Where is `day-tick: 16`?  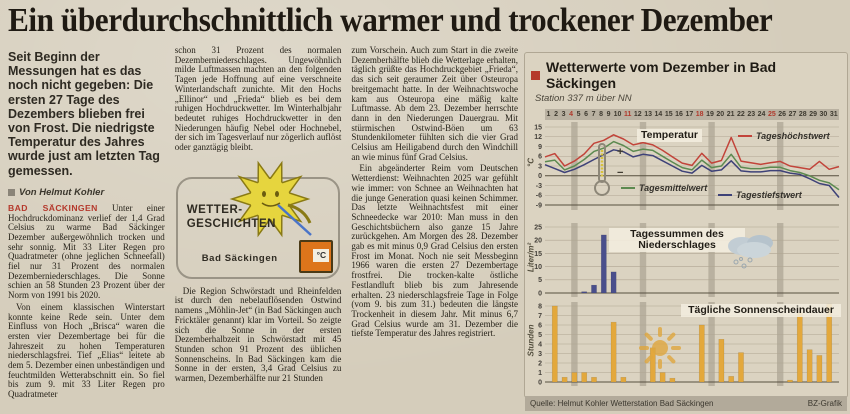 day-tick: 16 is located at coordinates (679, 114).